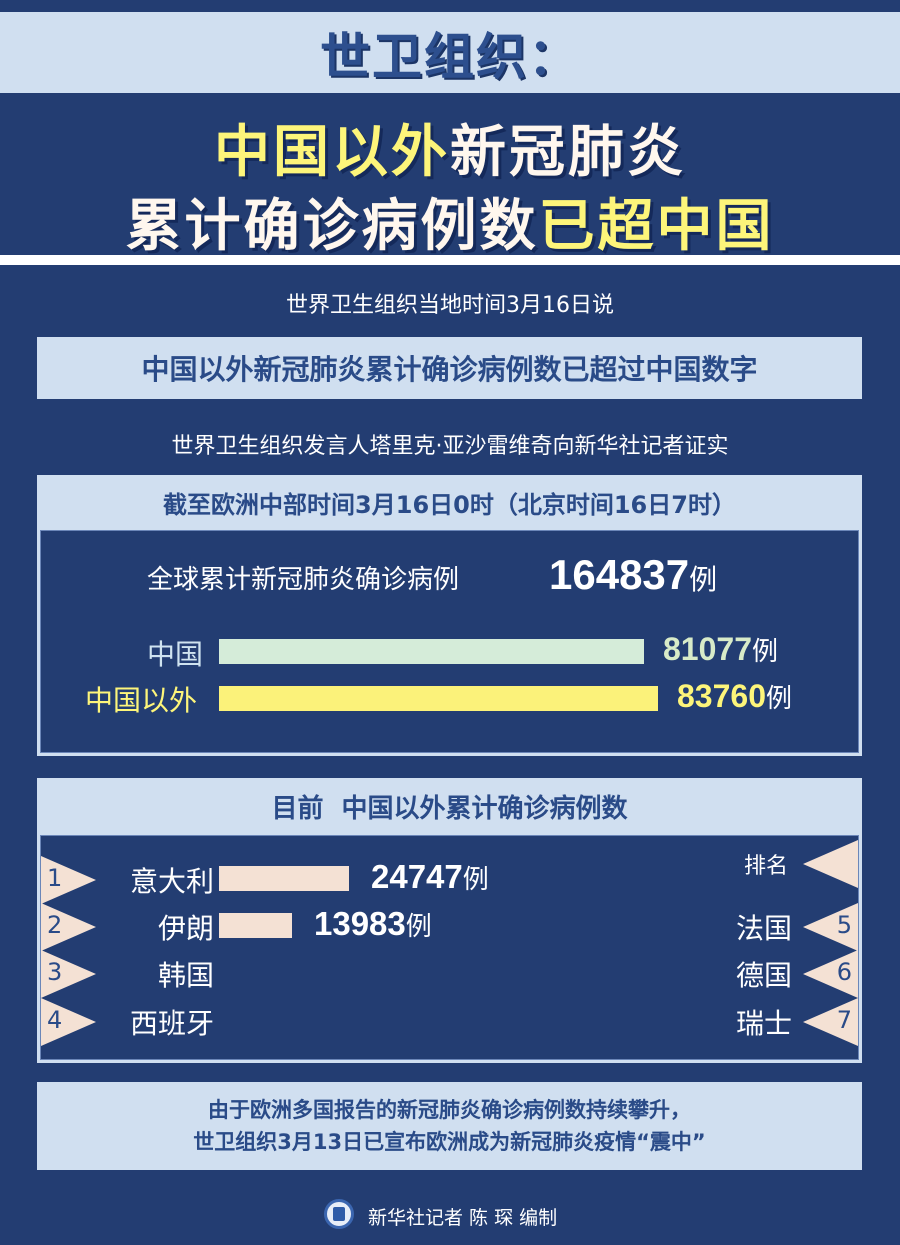 The height and width of the screenshot is (1245, 900). Describe the element at coordinates (450, 446) in the screenshot. I see `source-text: 世界卫生组织发言人塔里克·亚沙雷维奇向新华社记者证实` at that location.